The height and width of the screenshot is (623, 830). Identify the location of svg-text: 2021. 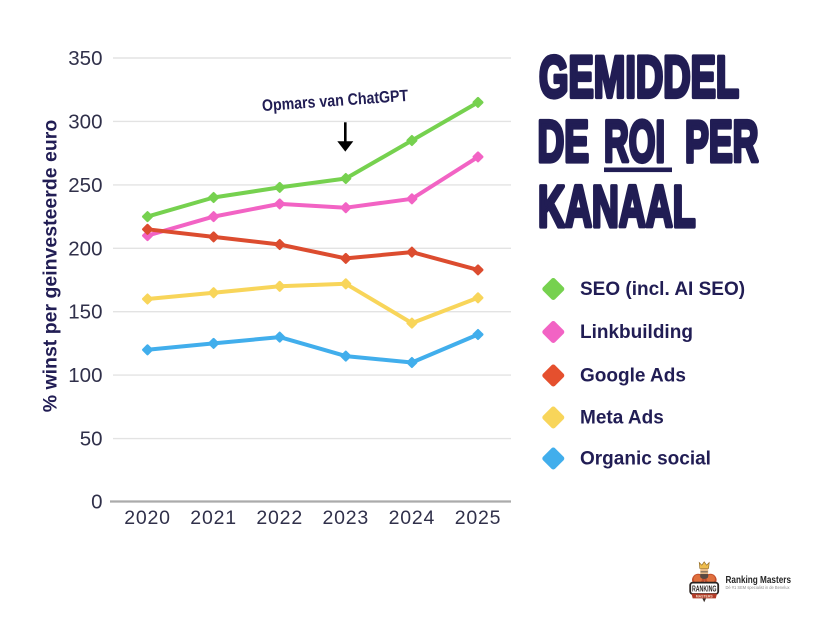
(213, 518).